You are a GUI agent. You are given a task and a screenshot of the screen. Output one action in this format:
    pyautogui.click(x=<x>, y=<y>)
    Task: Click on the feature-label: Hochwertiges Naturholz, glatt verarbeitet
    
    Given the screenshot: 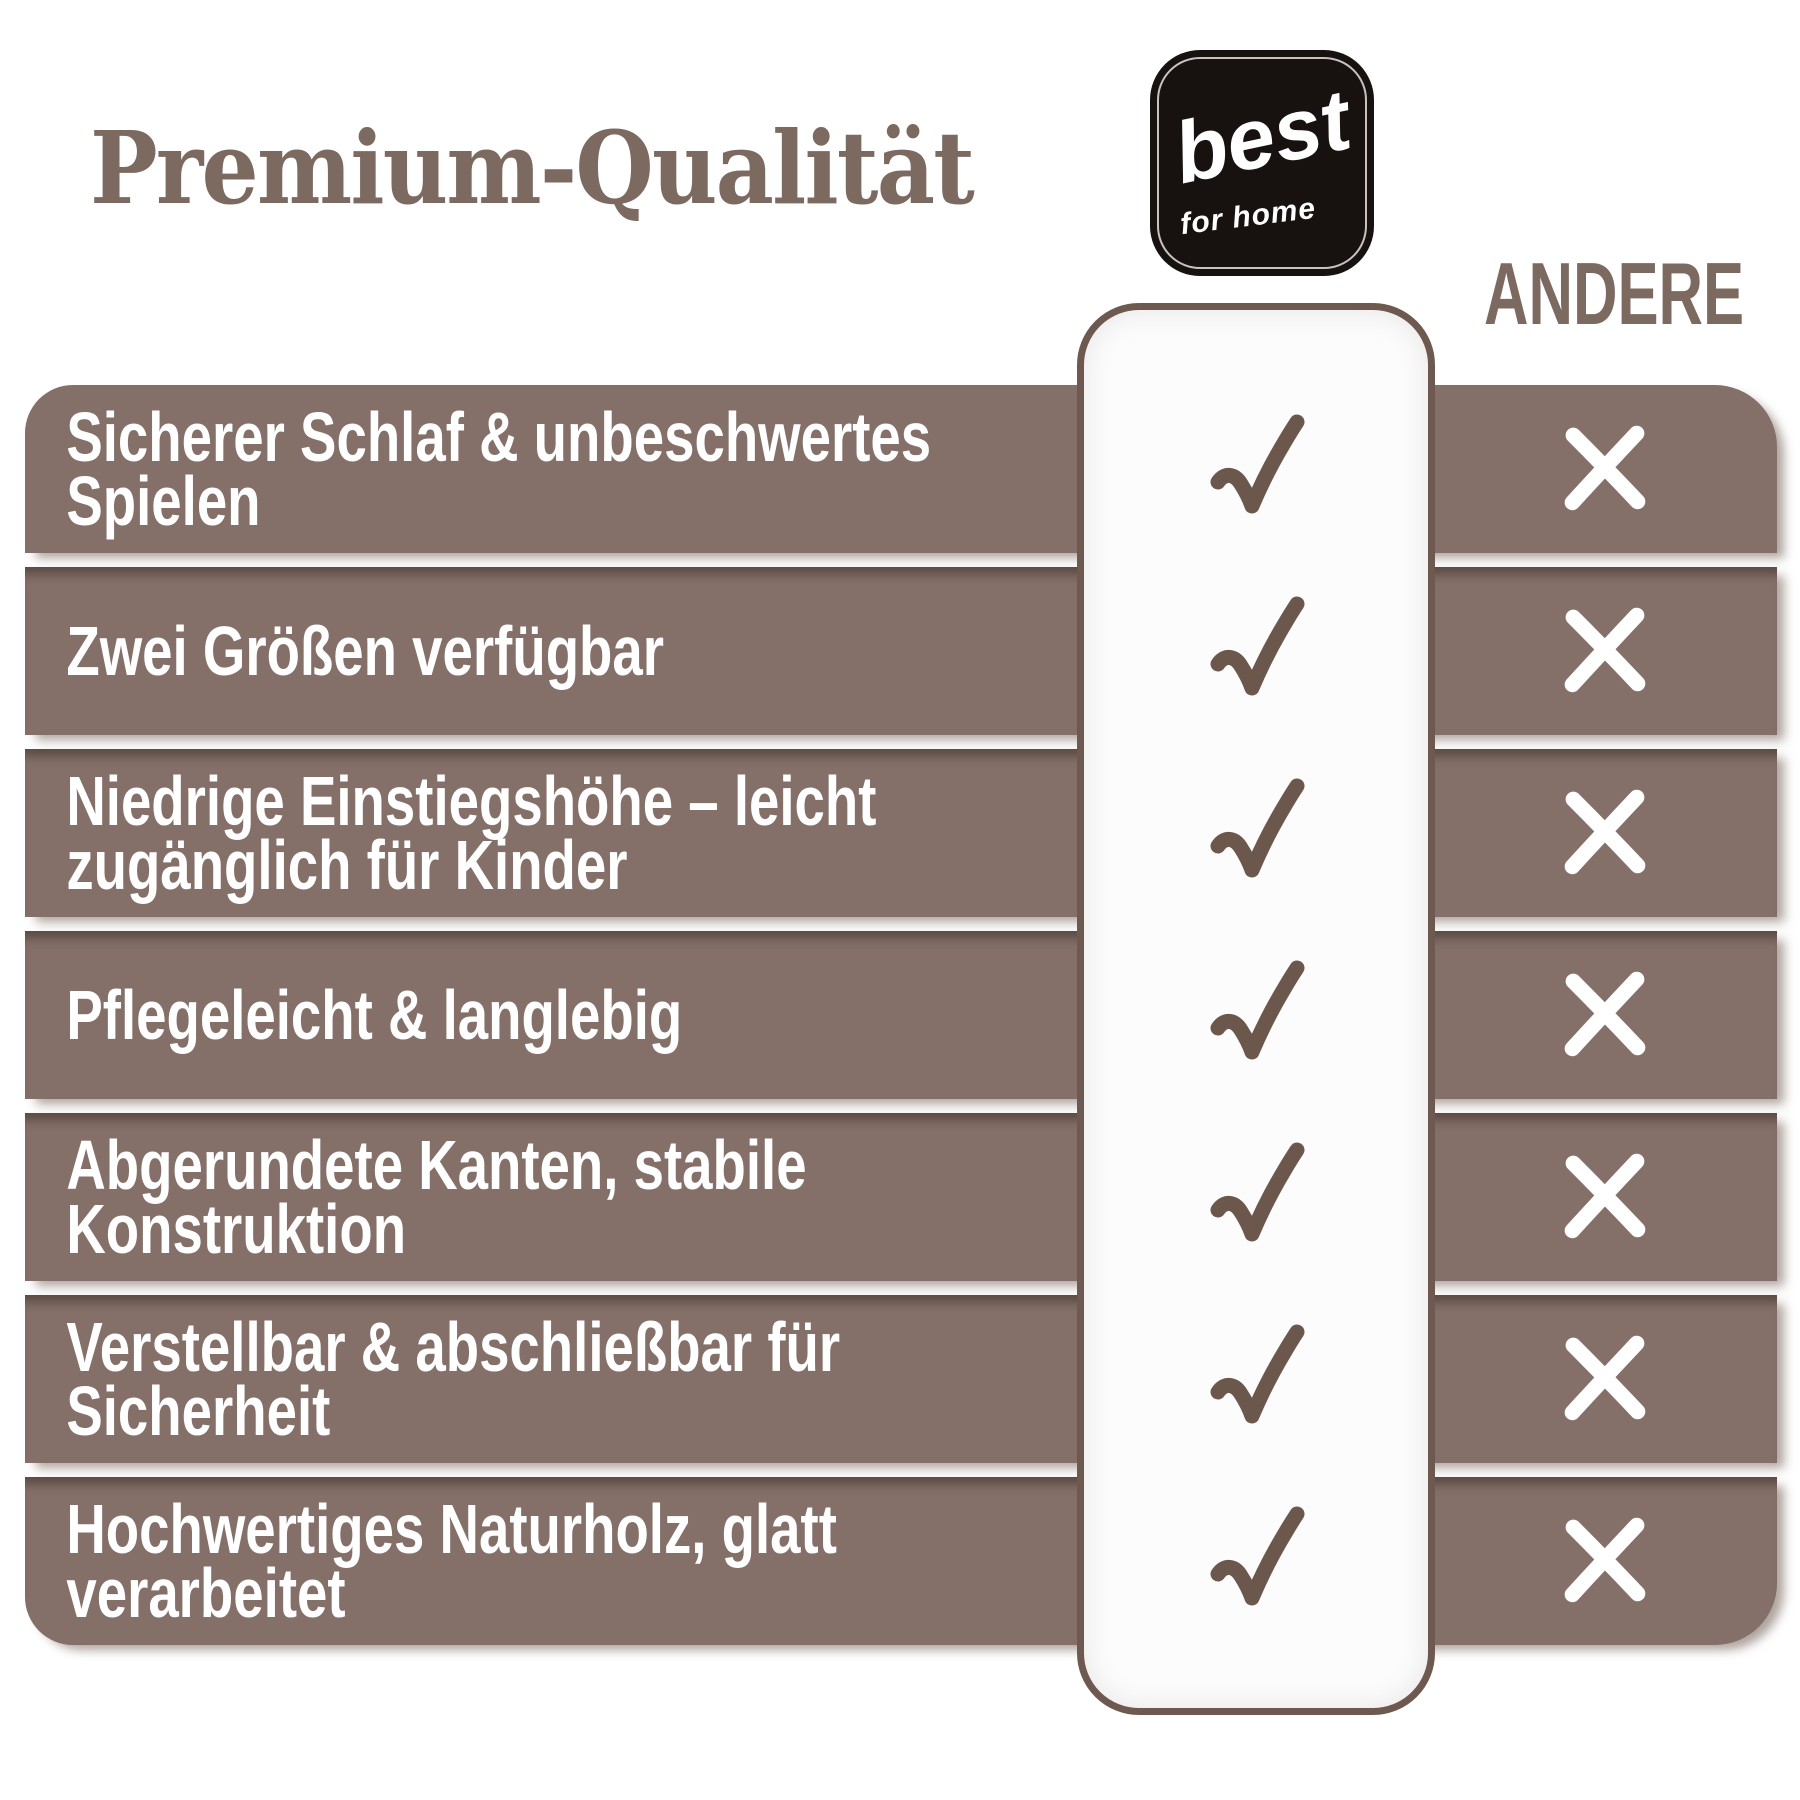 What is the action you would take?
    pyautogui.click(x=431, y=1561)
    